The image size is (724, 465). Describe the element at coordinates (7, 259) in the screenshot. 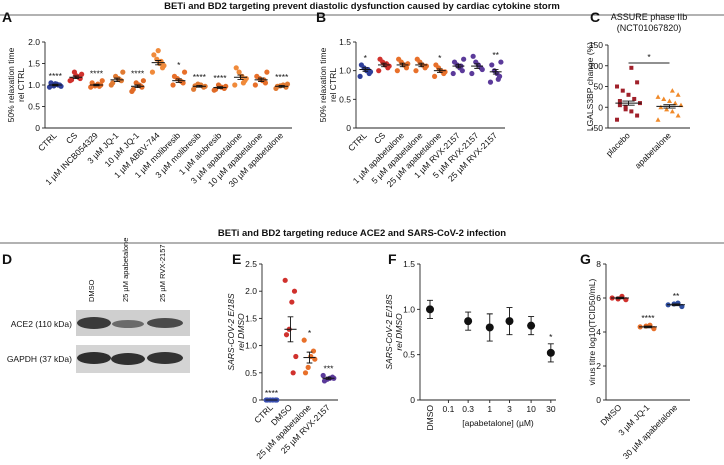

I see `panel-letter: D` at that location.